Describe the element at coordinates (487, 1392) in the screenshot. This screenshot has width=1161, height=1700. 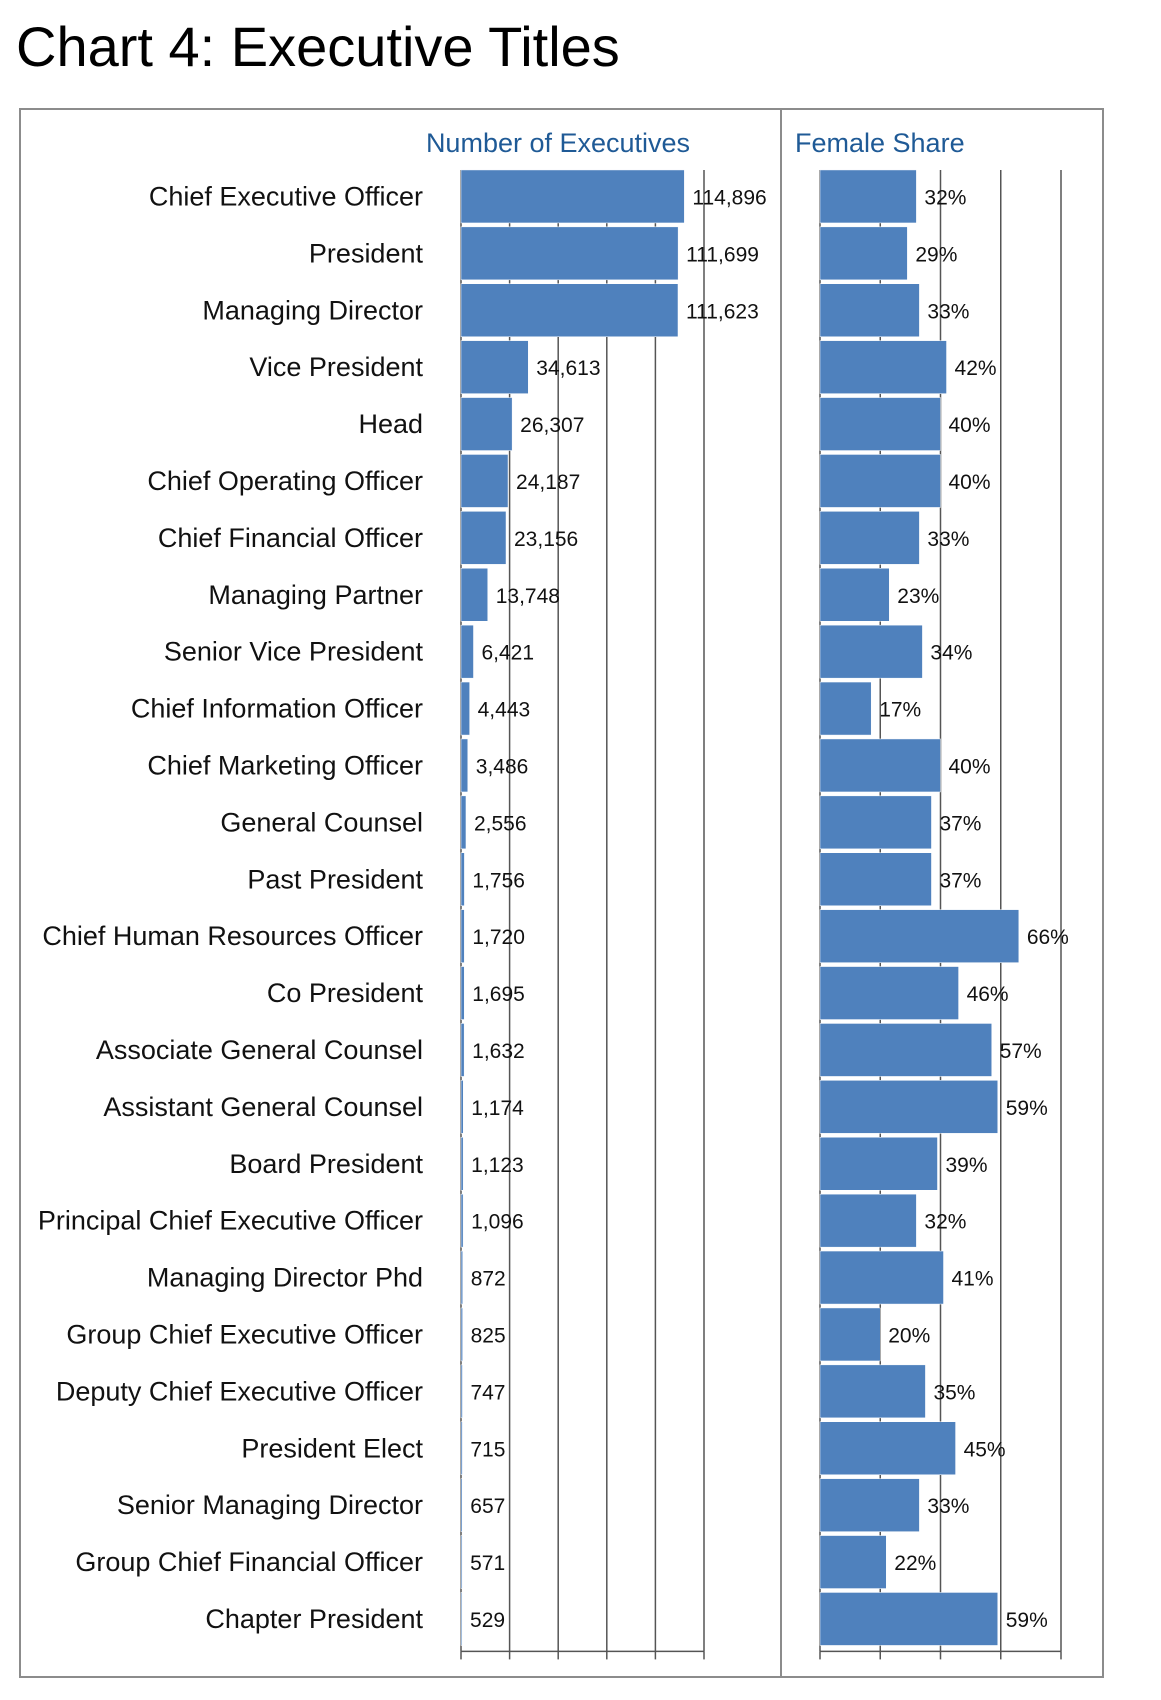
I see `executives-value-label: 747` at that location.